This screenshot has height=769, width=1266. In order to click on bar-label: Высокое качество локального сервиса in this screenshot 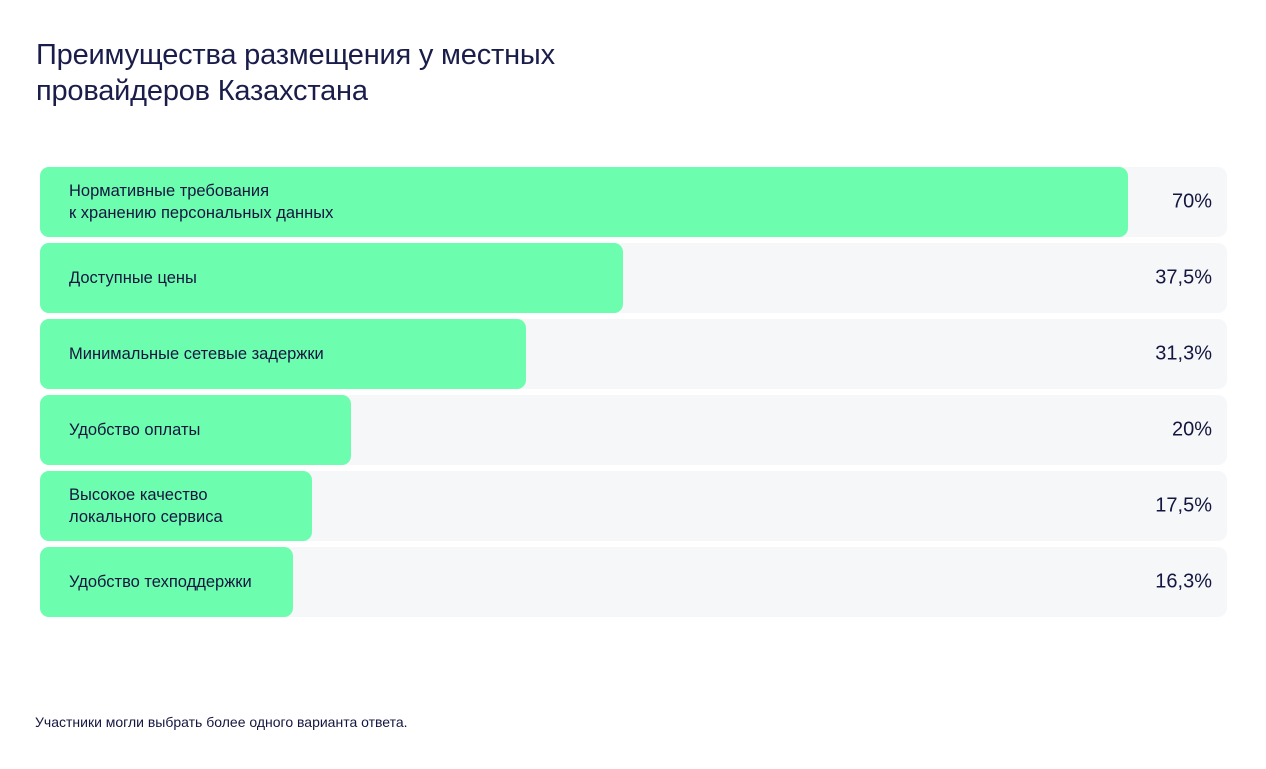, I will do `click(146, 506)`.